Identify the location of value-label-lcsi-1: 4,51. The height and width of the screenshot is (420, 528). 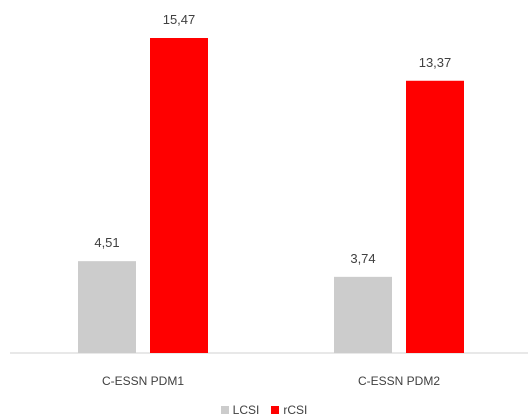
(106, 242).